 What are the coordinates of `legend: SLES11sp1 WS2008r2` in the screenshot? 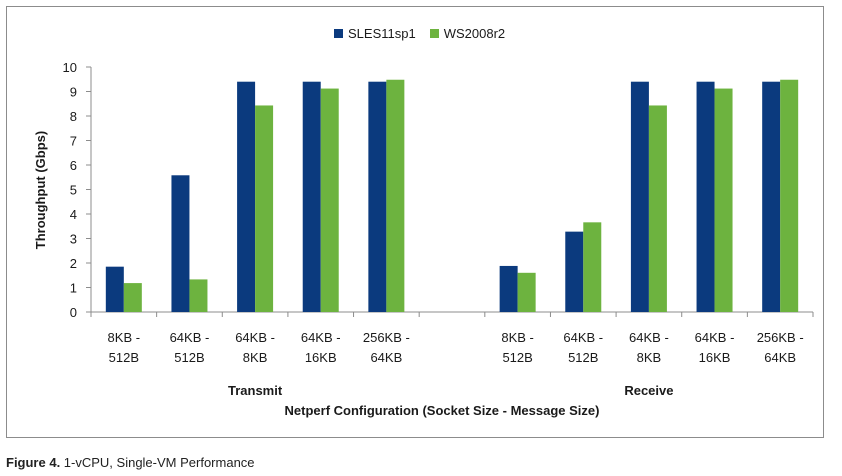 It's located at (426, 33).